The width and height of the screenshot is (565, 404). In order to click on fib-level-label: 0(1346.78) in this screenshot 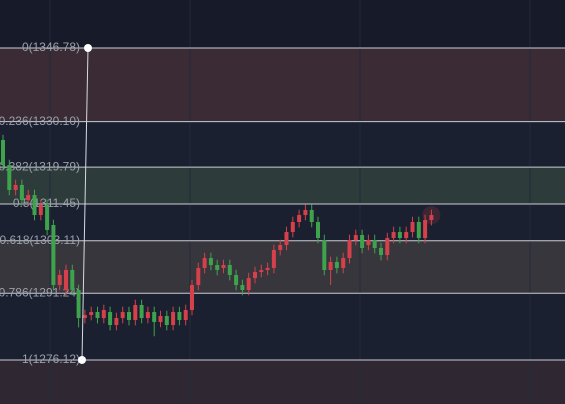, I will do `click(51, 47)`.